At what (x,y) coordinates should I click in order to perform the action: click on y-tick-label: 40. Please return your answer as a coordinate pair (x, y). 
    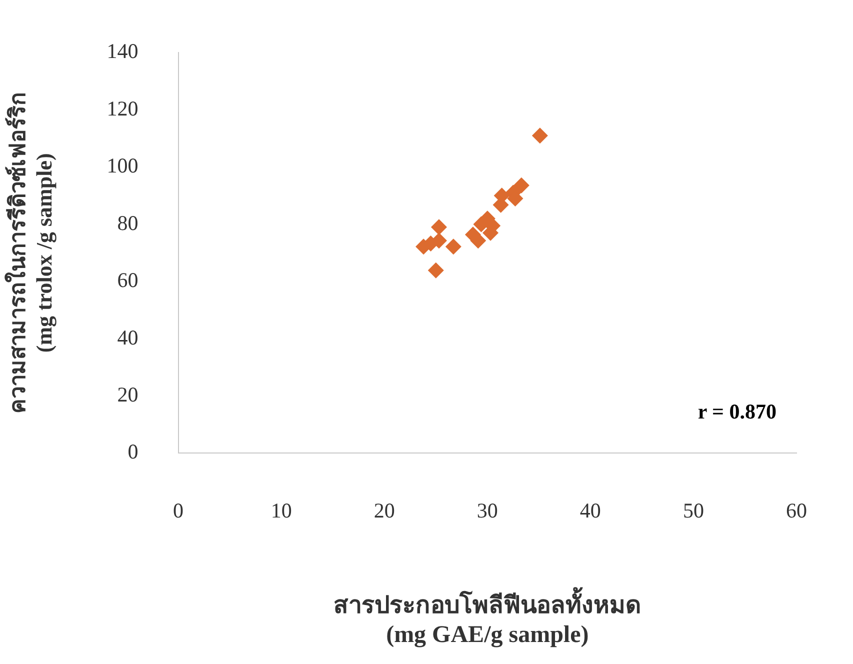
    Looking at the image, I should click on (127, 337).